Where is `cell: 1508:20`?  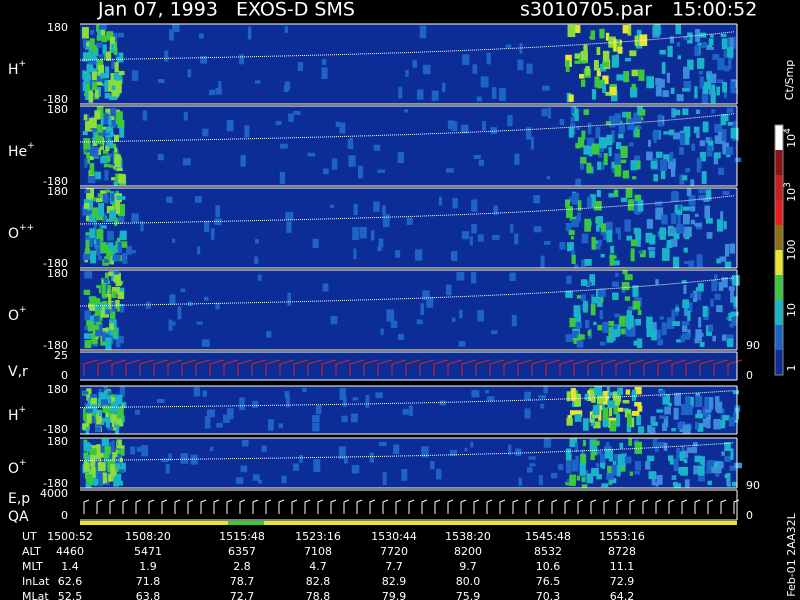
cell: 1508:20 is located at coordinates (148, 536).